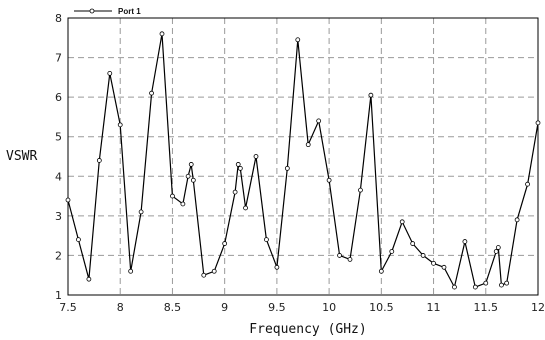 Image resolution: width=545 pixels, height=340 pixels. I want to click on legend: Port 1, so click(107, 11).